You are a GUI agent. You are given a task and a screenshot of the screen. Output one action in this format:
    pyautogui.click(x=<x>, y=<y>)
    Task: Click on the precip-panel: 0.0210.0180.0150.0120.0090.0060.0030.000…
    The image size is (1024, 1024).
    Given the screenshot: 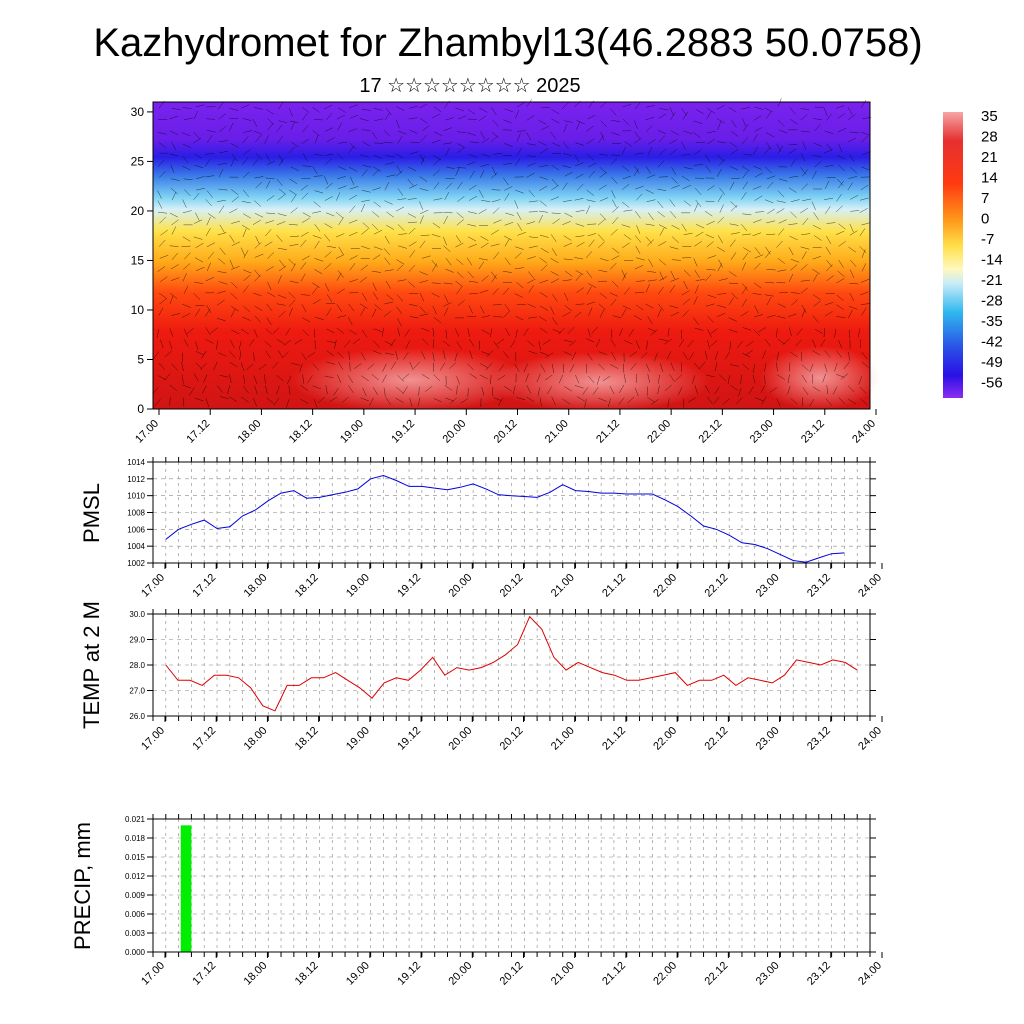 What is the action you would take?
    pyautogui.click(x=477, y=901)
    